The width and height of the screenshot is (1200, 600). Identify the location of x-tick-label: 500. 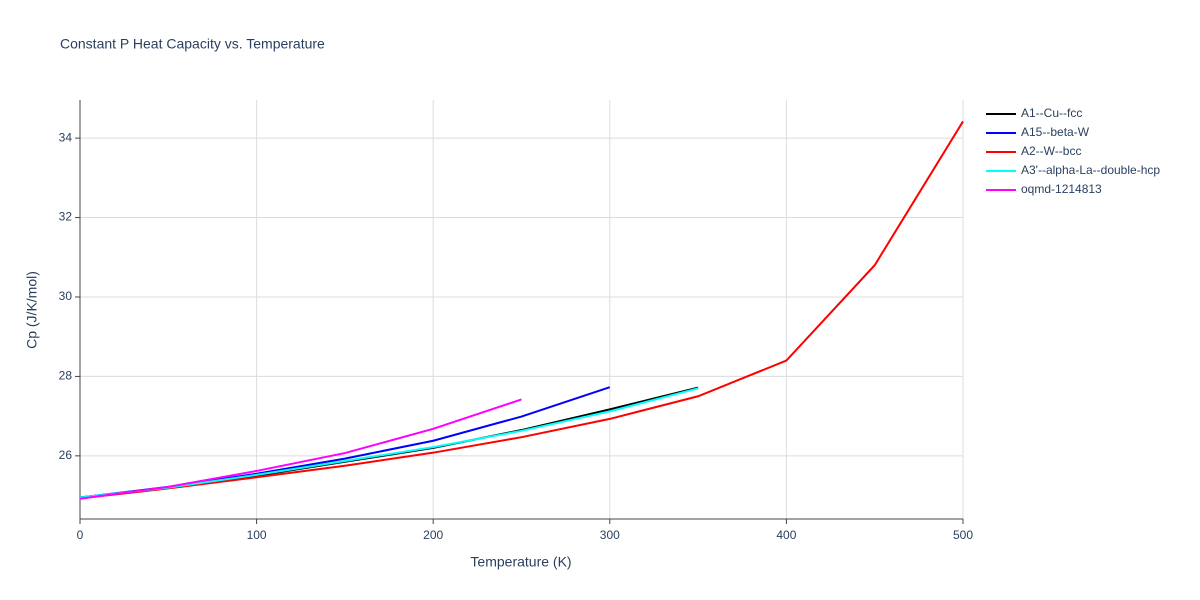
(963, 535).